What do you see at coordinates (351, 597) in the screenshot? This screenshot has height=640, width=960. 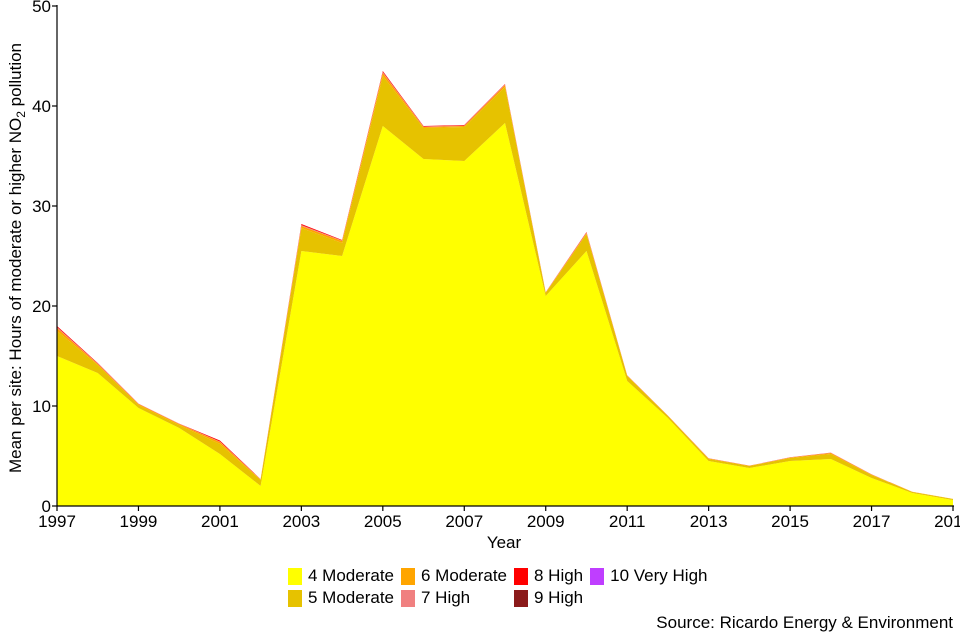 I see `legend-label: 5 Moderate` at bounding box center [351, 597].